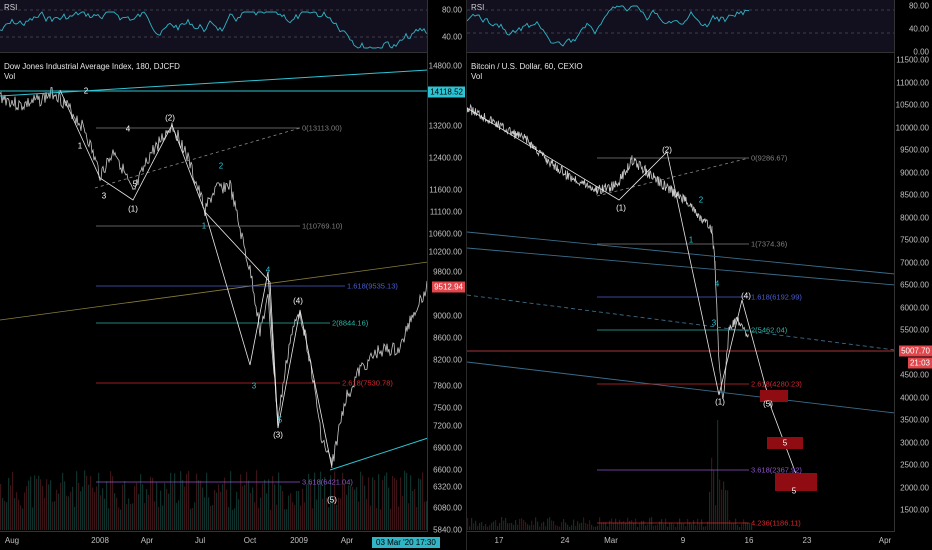  Describe the element at coordinates (915, 351) in the screenshot. I see `last-price-tag: 5007.70` at that location.